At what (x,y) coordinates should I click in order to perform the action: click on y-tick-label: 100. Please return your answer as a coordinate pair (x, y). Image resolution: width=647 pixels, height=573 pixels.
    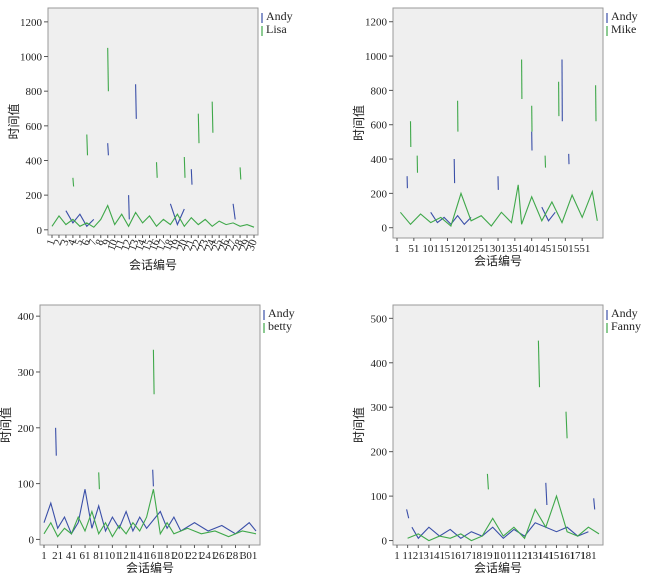
    Looking at the image, I should click on (26, 485).